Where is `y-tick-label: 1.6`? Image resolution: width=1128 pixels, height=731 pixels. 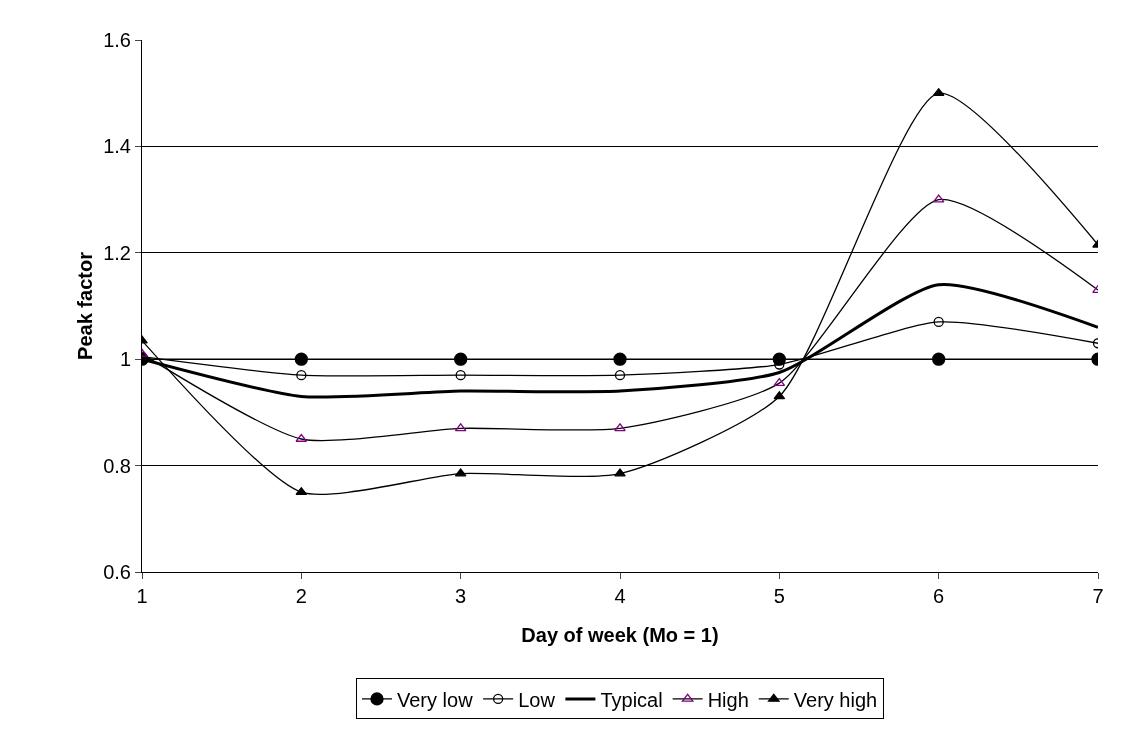 y-tick-label: 1.6 is located at coordinates (117, 40).